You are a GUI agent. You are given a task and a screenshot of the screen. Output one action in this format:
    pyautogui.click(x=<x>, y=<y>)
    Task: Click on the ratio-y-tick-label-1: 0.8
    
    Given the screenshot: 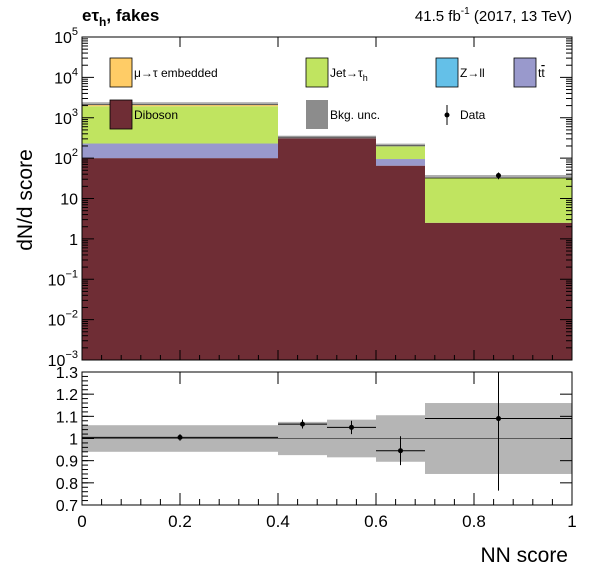 What is the action you would take?
    pyautogui.click(x=67, y=484)
    